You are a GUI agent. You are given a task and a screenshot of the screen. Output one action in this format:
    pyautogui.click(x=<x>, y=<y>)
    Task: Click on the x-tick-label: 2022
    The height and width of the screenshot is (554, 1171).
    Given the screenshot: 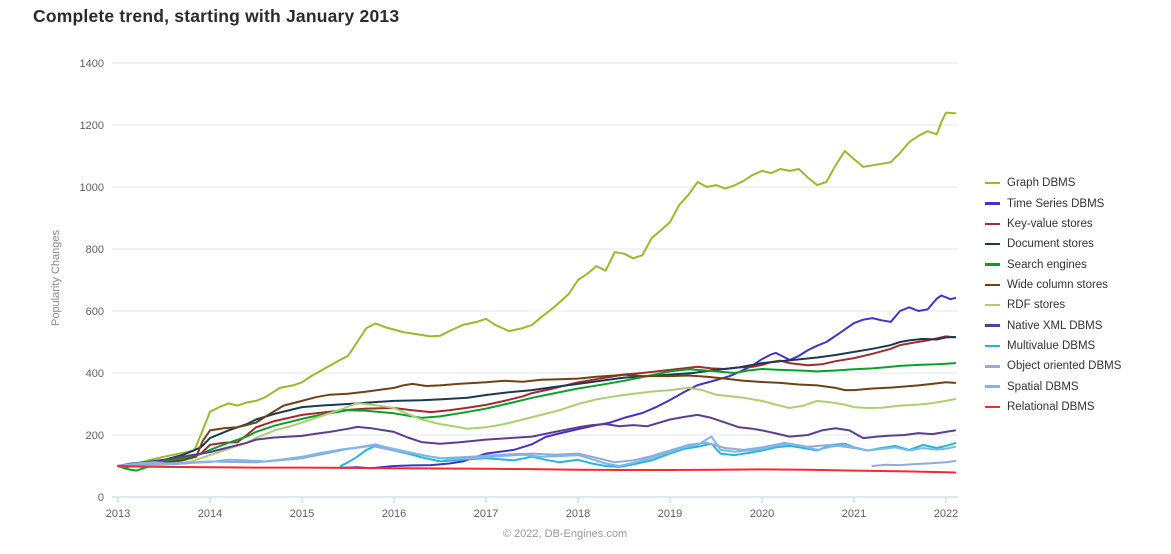 What is the action you would take?
    pyautogui.click(x=946, y=514)
    